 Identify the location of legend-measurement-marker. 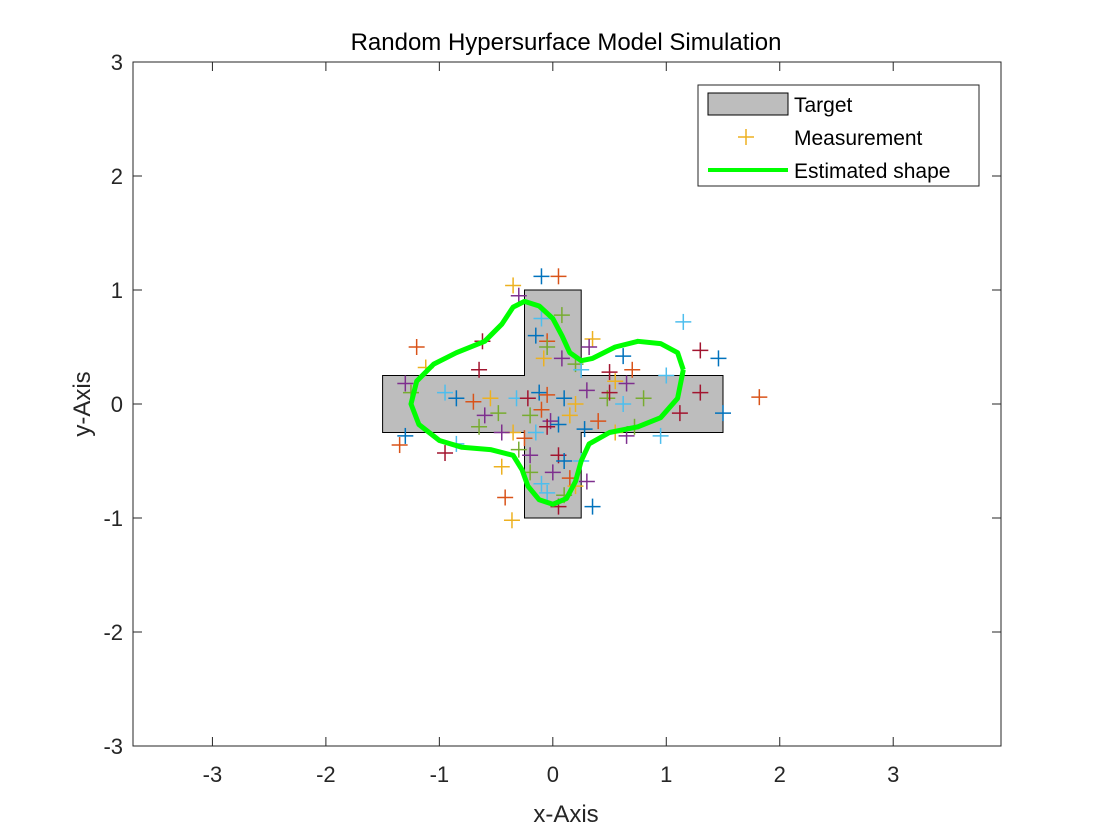
(746, 137).